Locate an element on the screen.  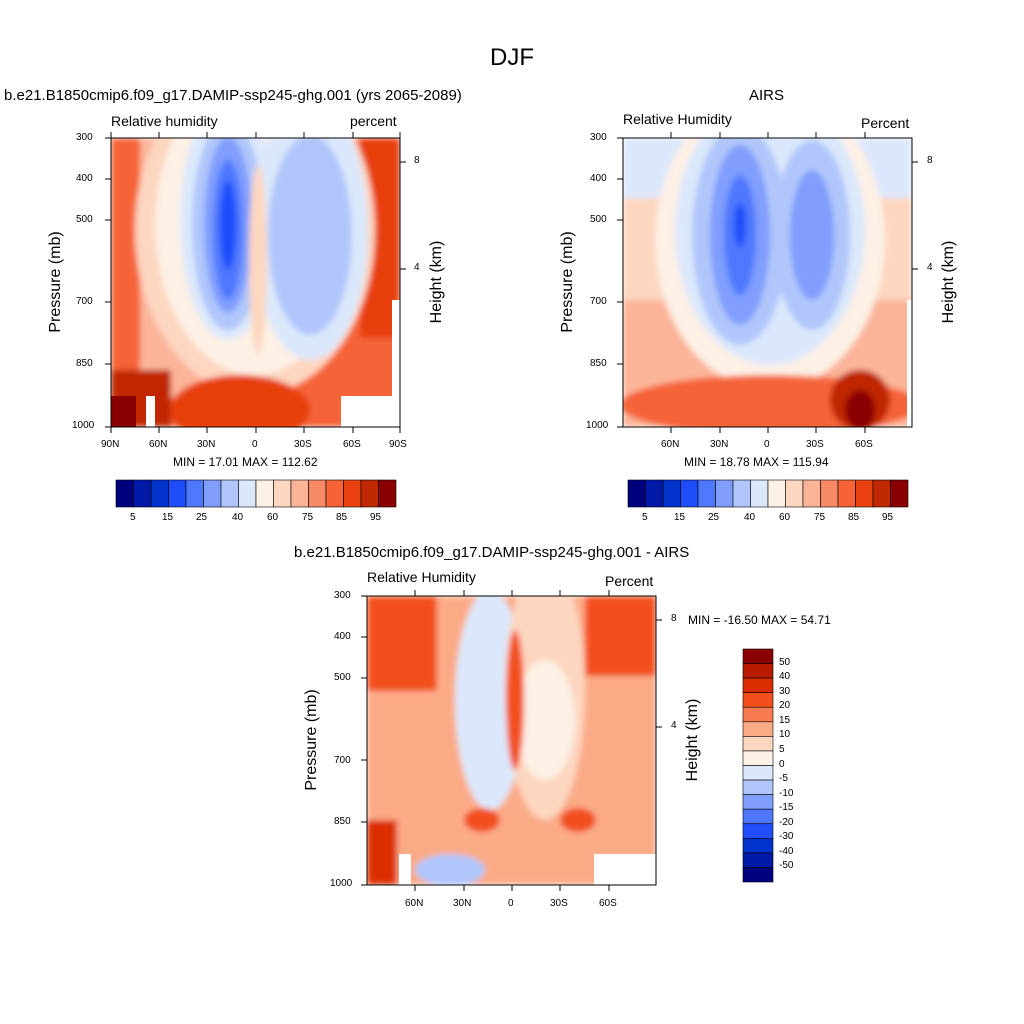
diff-ytick-300: 300 is located at coordinates (342, 595).